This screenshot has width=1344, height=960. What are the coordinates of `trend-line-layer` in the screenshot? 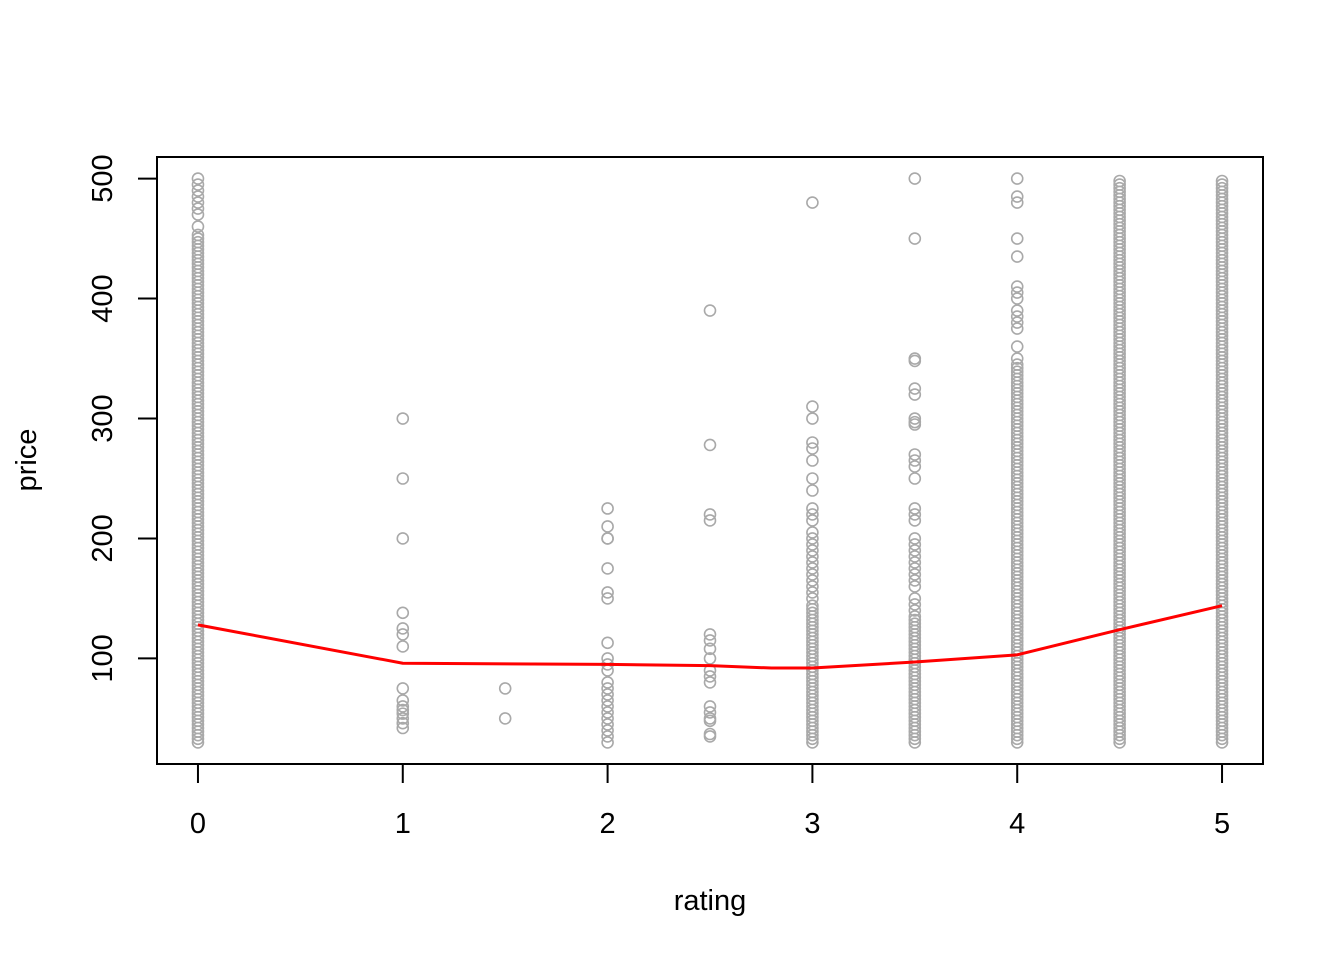 It's located at (710, 637).